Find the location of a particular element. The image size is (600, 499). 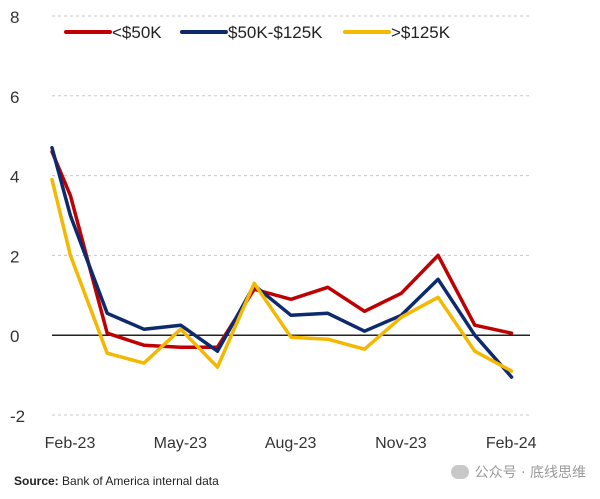

x-tick-label: Aug-23 is located at coordinates (291, 443).